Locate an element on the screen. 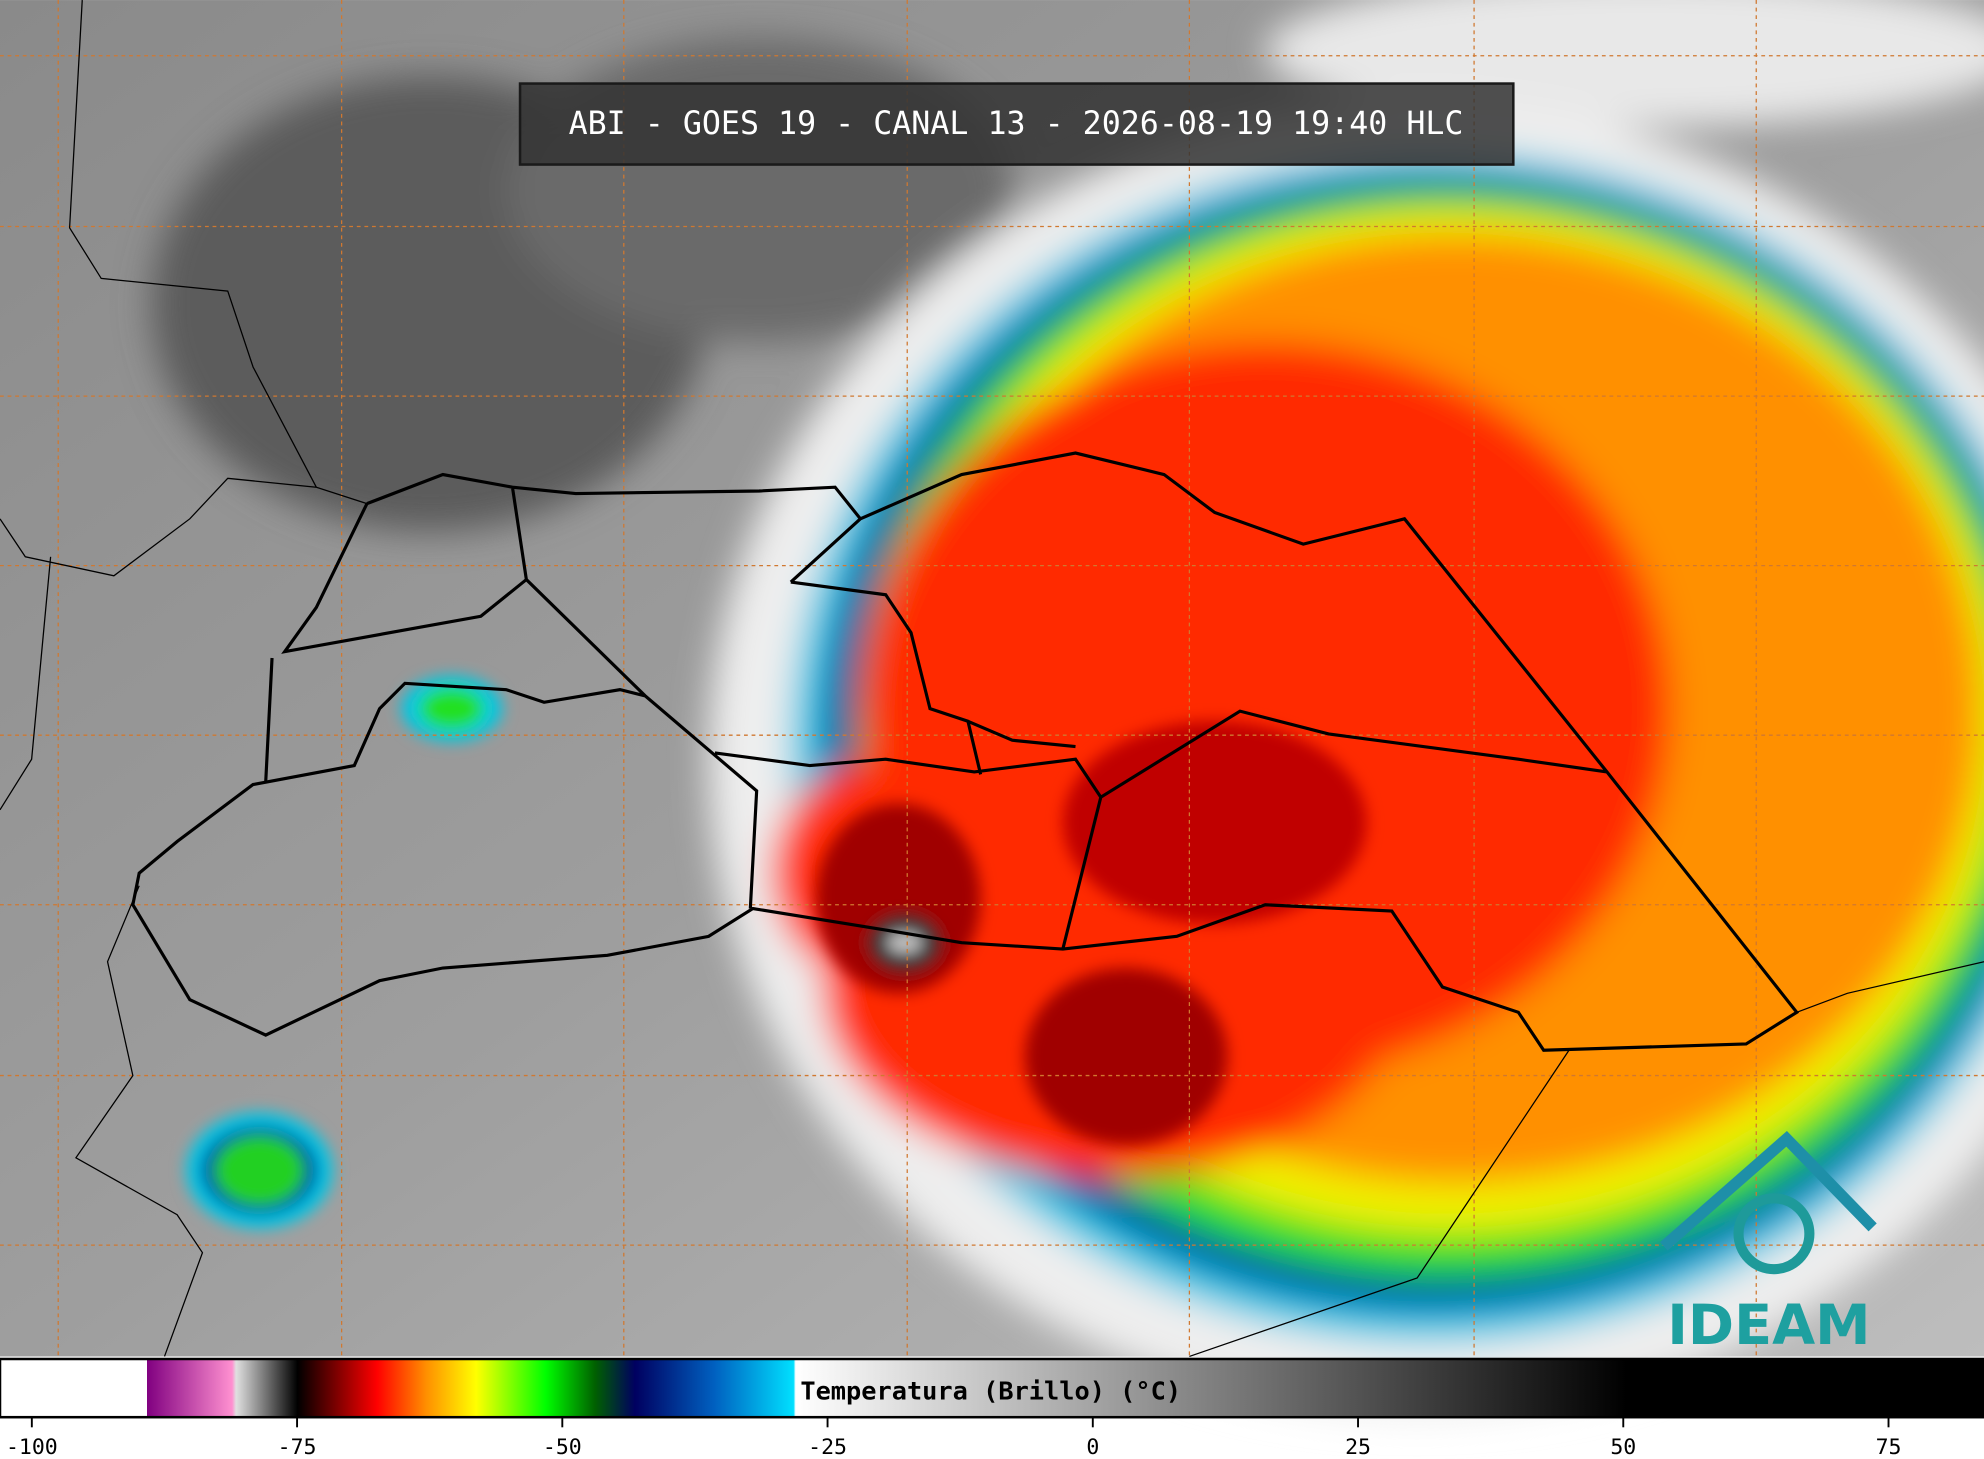 The width and height of the screenshot is (1984, 1459). colorbar-tick-label: 25 is located at coordinates (1358, 1447).